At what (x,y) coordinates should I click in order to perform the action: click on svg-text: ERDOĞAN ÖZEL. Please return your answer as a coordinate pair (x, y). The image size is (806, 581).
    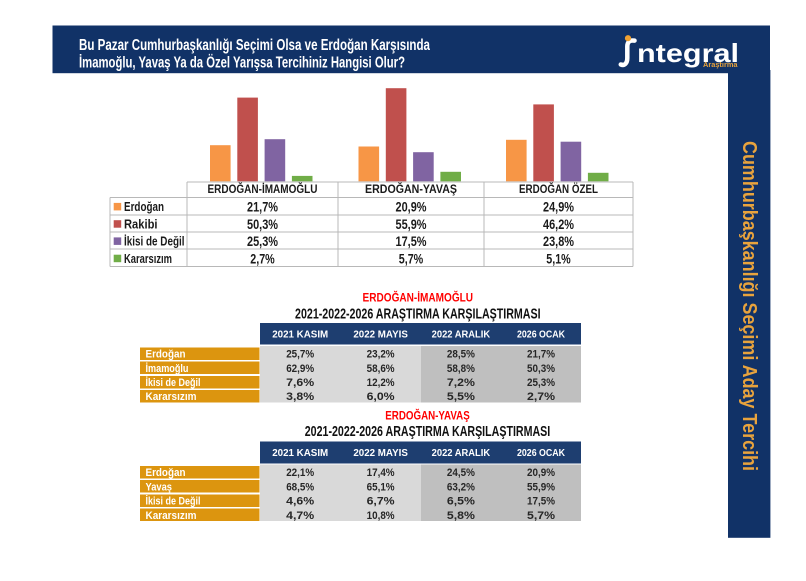
    Looking at the image, I should click on (558, 189).